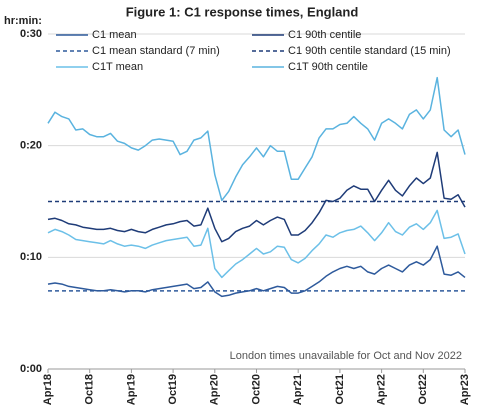  What do you see at coordinates (256, 389) in the screenshot?
I see `x-tick-label: Oct20` at bounding box center [256, 389].